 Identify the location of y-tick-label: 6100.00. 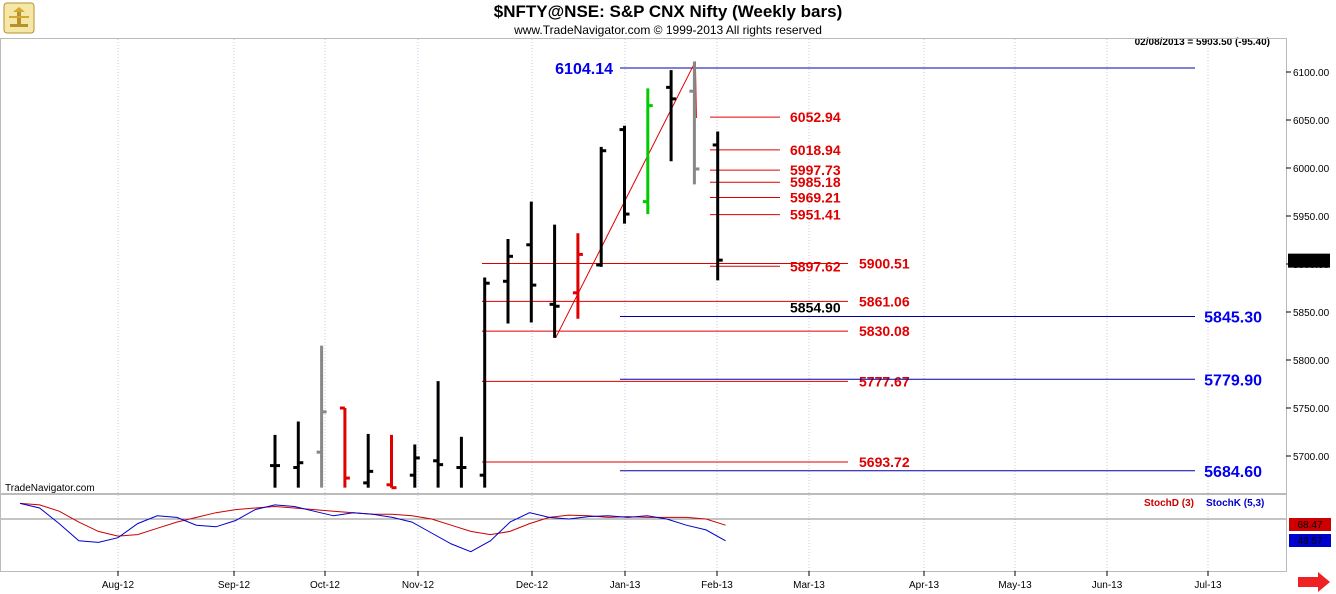
(1311, 73).